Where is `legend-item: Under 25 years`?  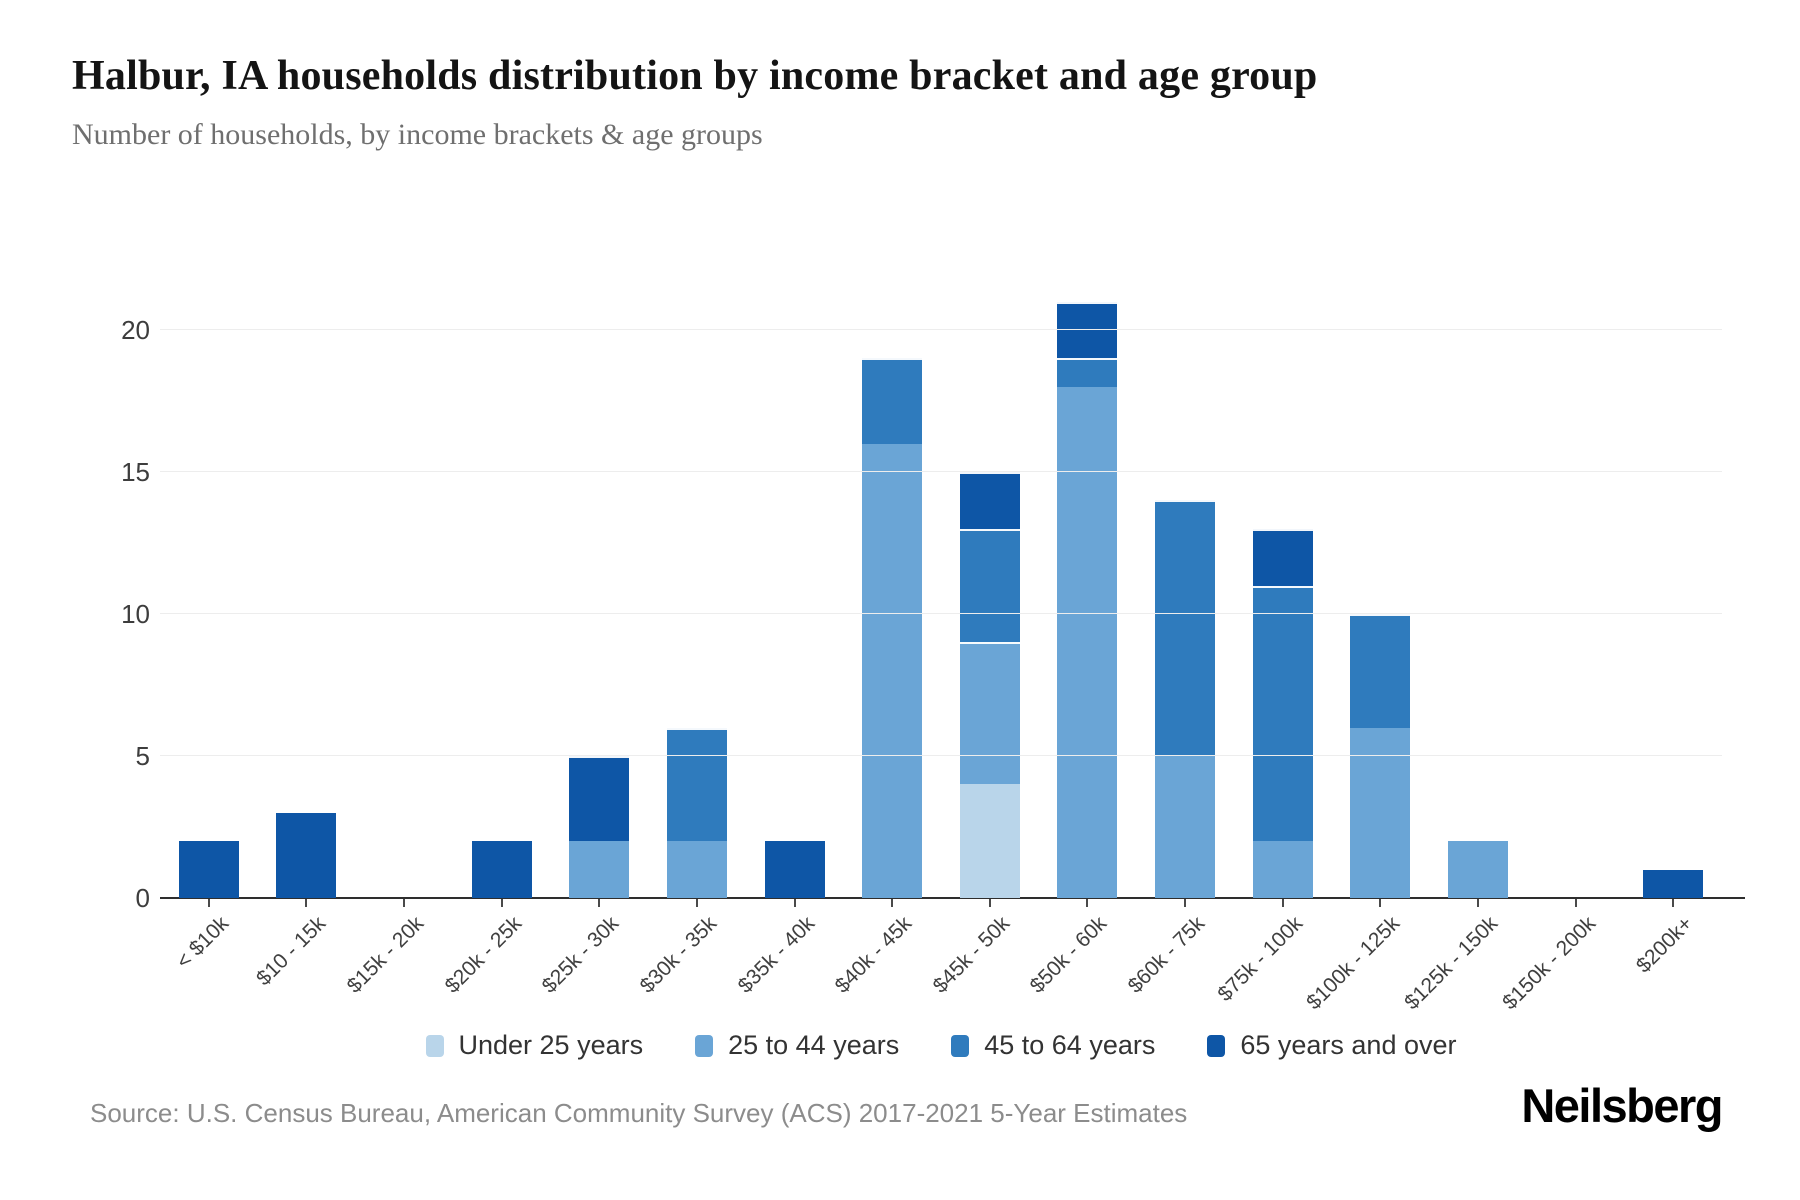 legend-item: Under 25 years is located at coordinates (534, 1045).